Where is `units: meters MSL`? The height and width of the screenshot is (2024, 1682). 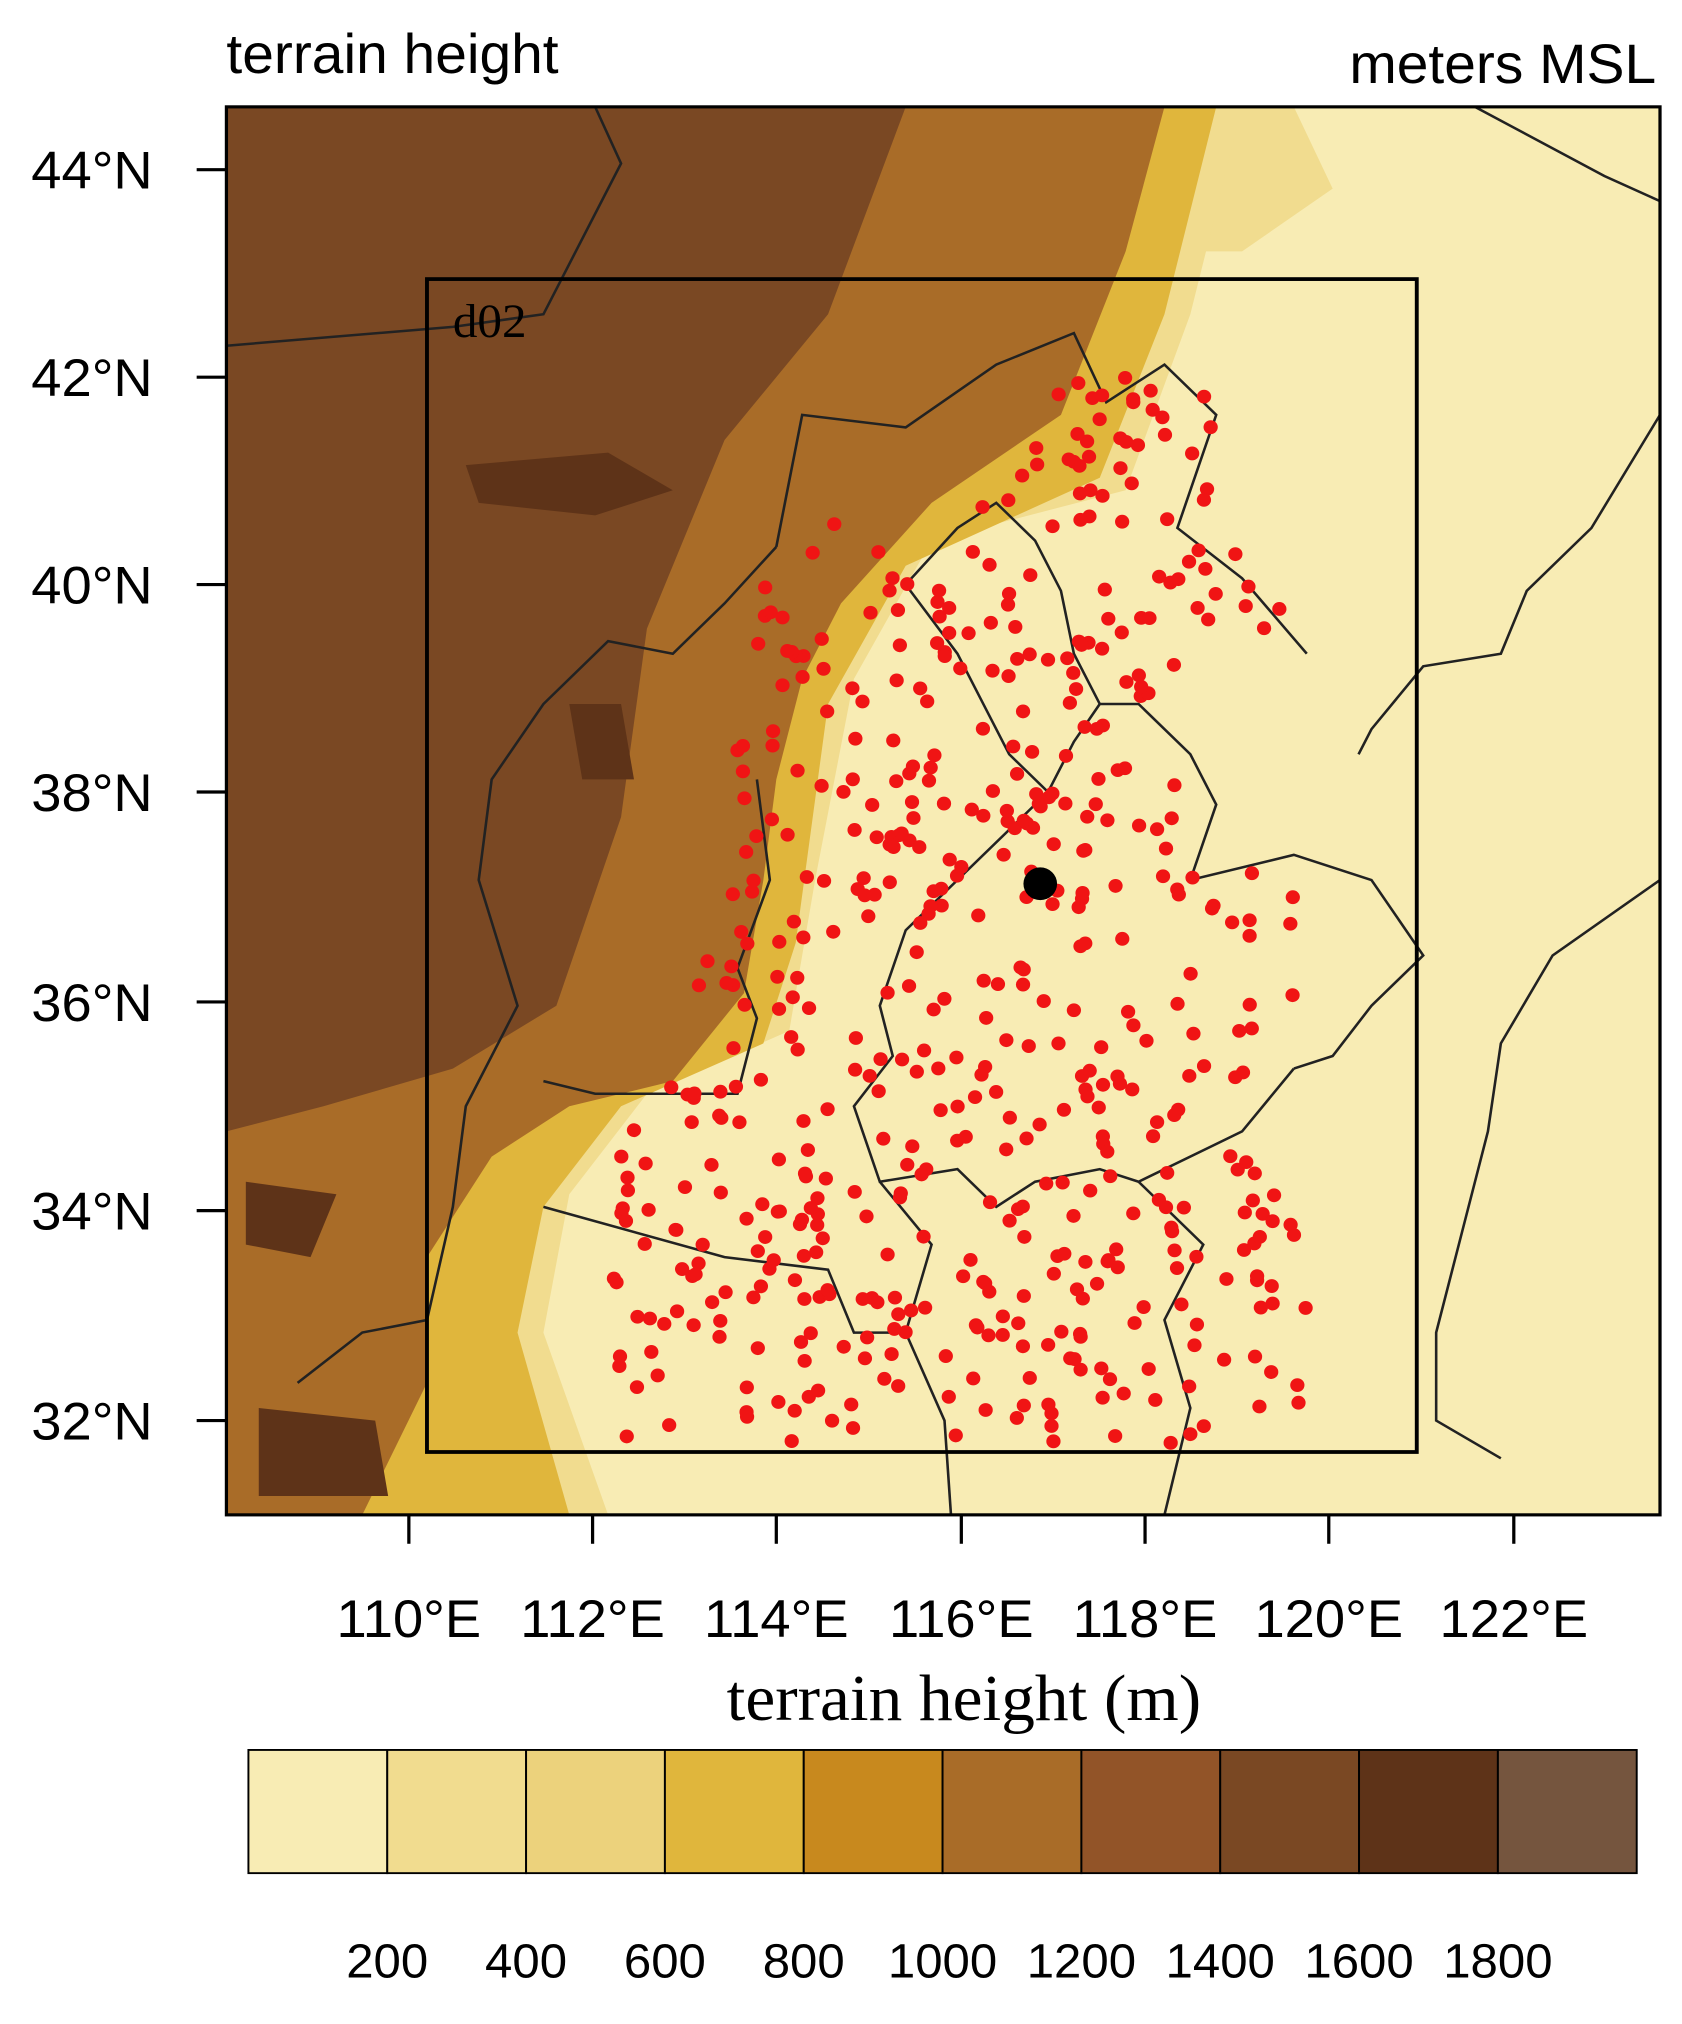 units: meters MSL is located at coordinates (1502, 64).